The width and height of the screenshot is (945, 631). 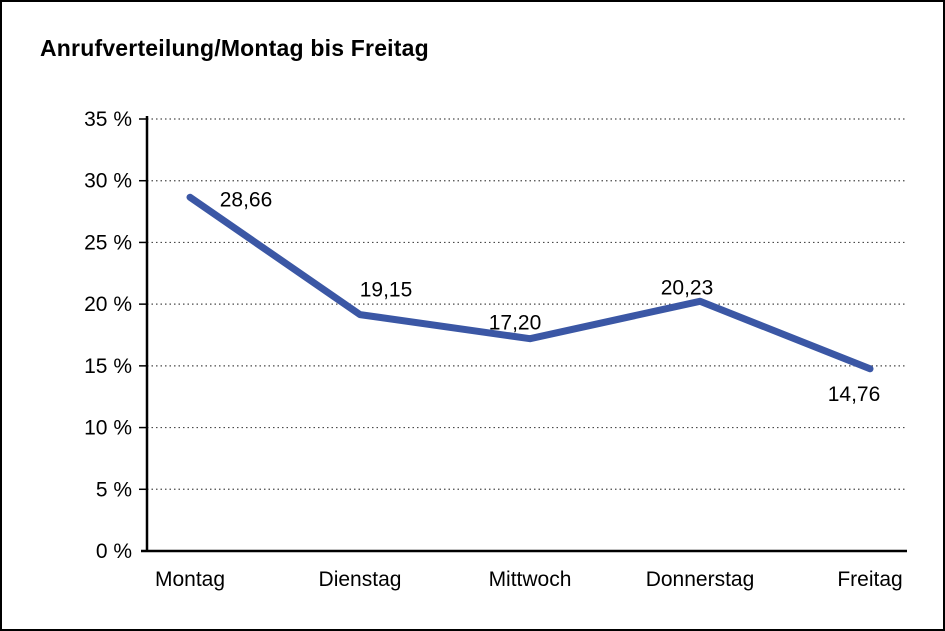 I want to click on y-tick-label: 15 %, so click(x=108, y=366).